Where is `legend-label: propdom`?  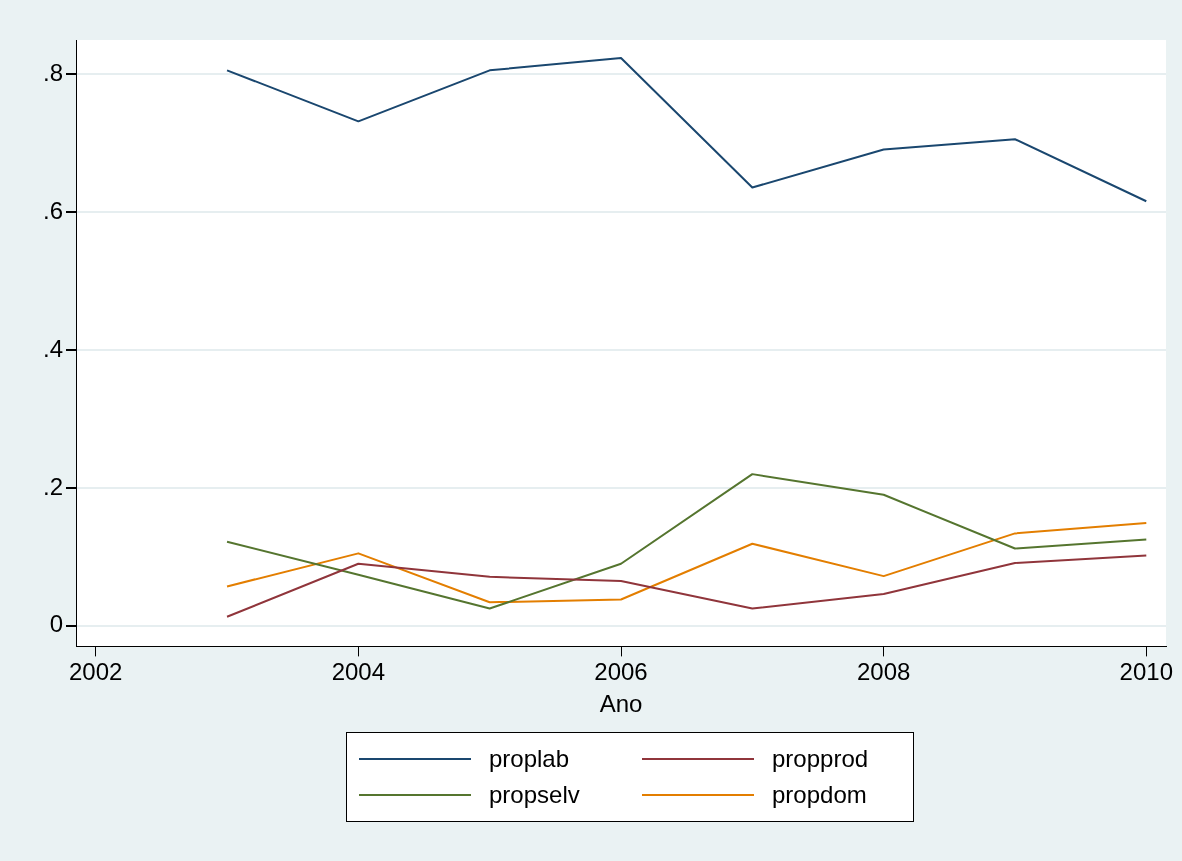
legend-label: propdom is located at coordinates (819, 795).